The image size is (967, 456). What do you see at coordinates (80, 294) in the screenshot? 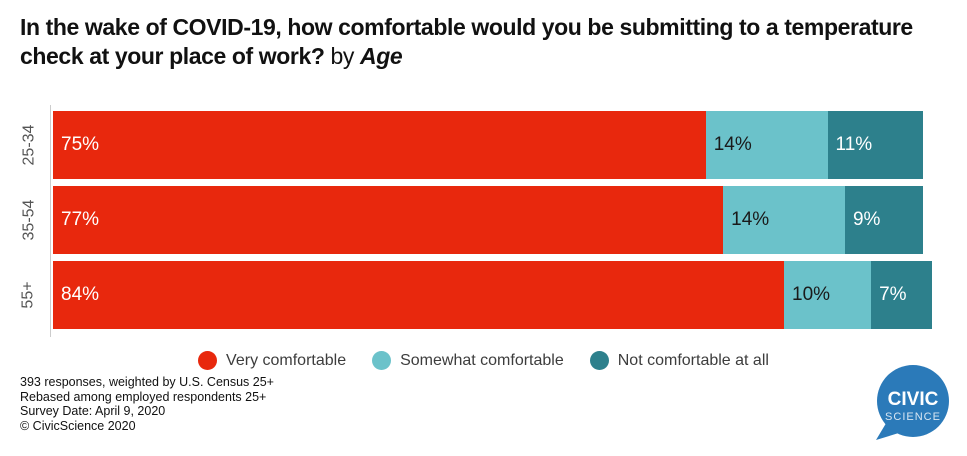
I see `bar-value-label: 84%` at bounding box center [80, 294].